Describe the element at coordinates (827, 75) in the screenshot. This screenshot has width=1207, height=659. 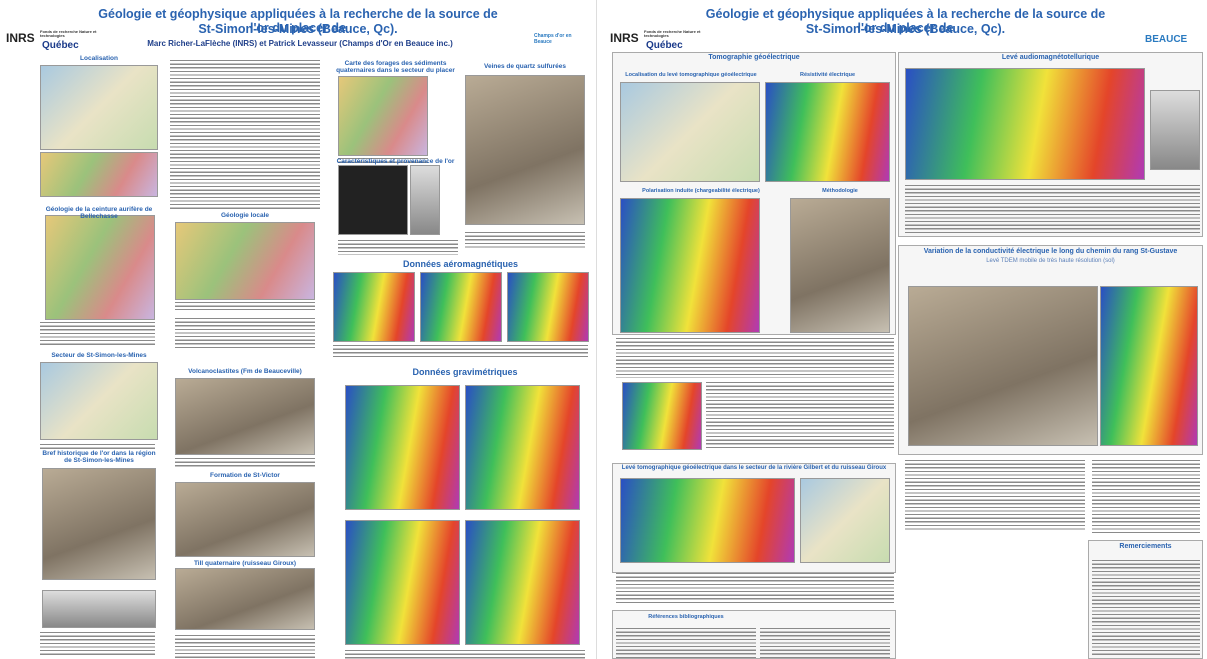
I see `section-heading: Résistivité électrique` at that location.